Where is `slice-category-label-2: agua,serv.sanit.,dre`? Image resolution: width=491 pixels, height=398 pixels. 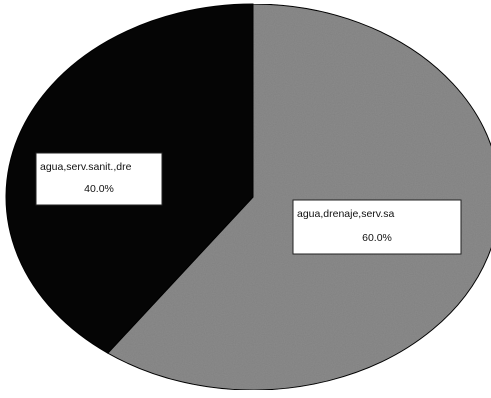
slice-category-label-2: agua,serv.sanit.,dre is located at coordinates (86, 167).